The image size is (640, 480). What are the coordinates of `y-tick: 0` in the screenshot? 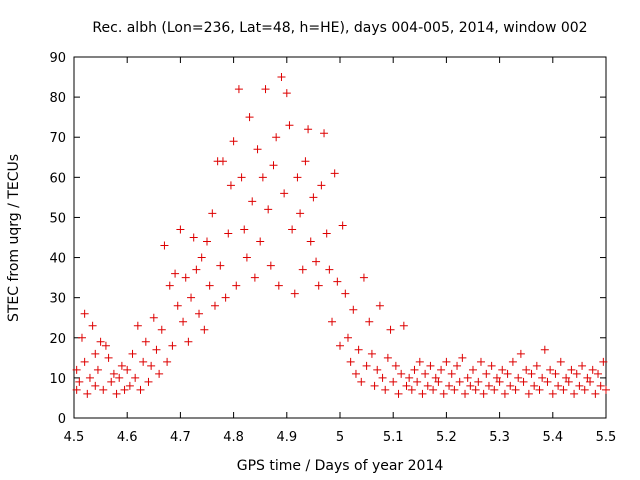 It's located at (332, 419).